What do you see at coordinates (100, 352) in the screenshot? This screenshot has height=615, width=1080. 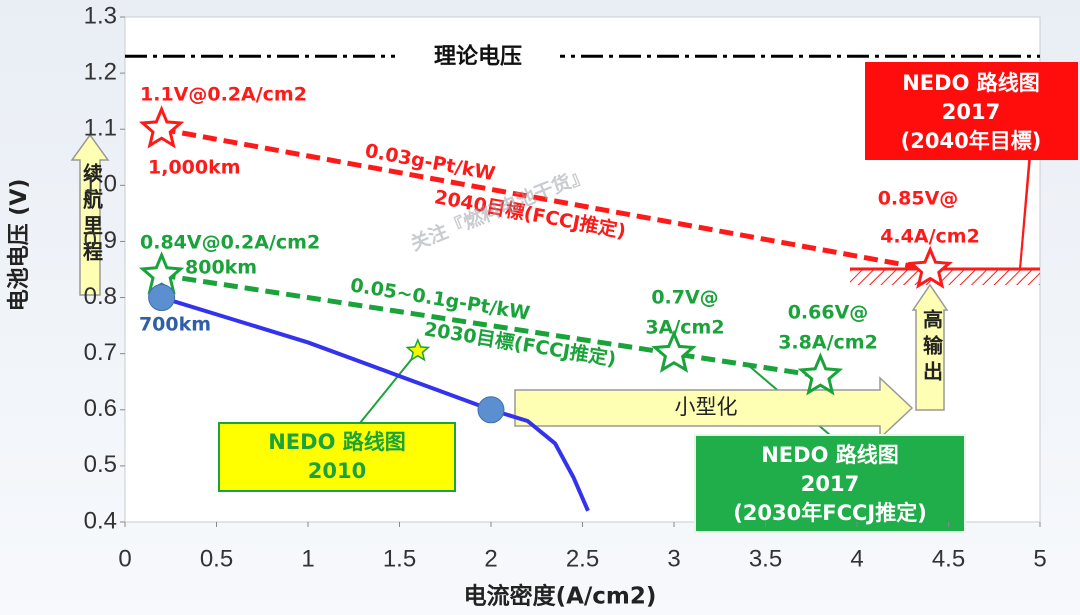 I see `y-tick-label: 0.7` at bounding box center [100, 352].